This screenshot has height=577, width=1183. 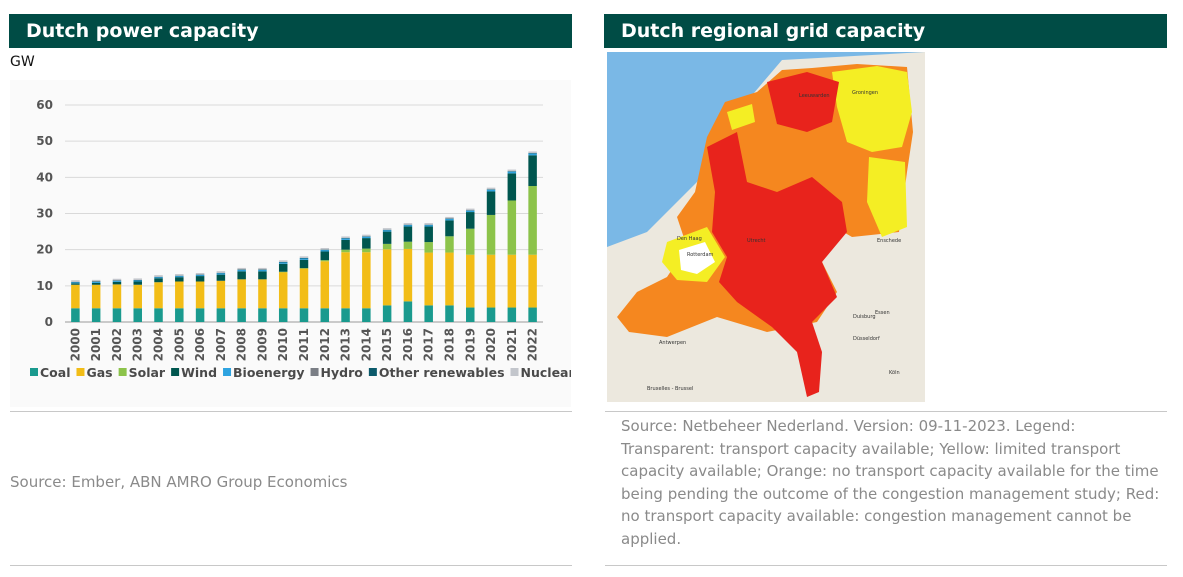 What do you see at coordinates (147, 372) in the screenshot?
I see `legend-label: Solar` at bounding box center [147, 372].